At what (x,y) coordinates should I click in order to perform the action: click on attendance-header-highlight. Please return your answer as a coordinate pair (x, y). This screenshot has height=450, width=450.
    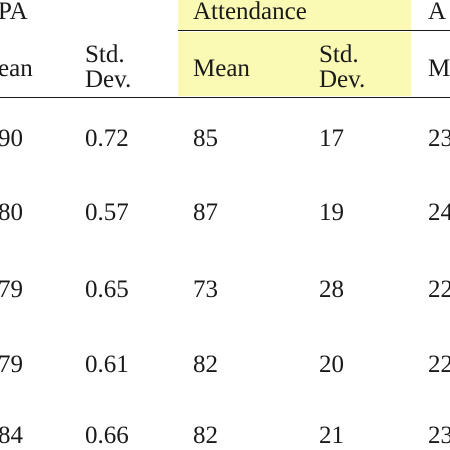
    Looking at the image, I should click on (294, 15).